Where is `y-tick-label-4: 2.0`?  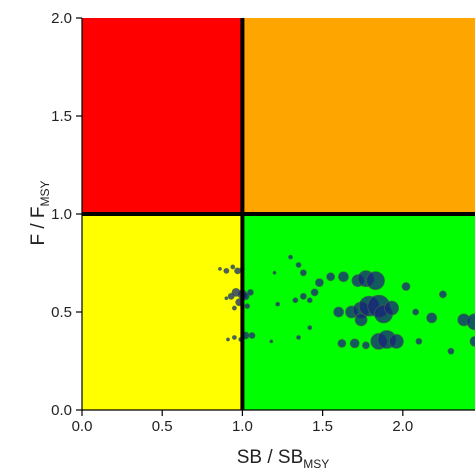
y-tick-label-4: 2.0 is located at coordinates (61, 18).